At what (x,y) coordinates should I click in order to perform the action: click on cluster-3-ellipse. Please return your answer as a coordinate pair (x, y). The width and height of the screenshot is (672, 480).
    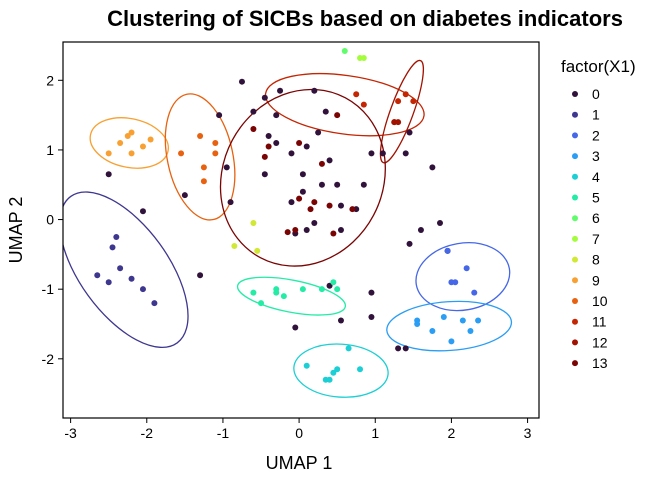
    Looking at the image, I should click on (449, 326).